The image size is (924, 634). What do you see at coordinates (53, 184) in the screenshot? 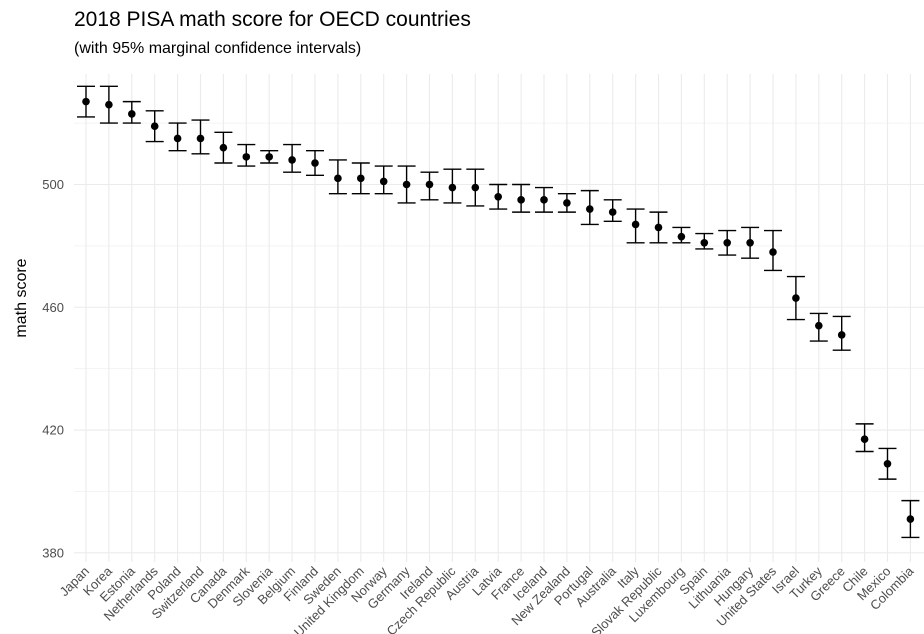
I see `y-tick-label: 500` at bounding box center [53, 184].